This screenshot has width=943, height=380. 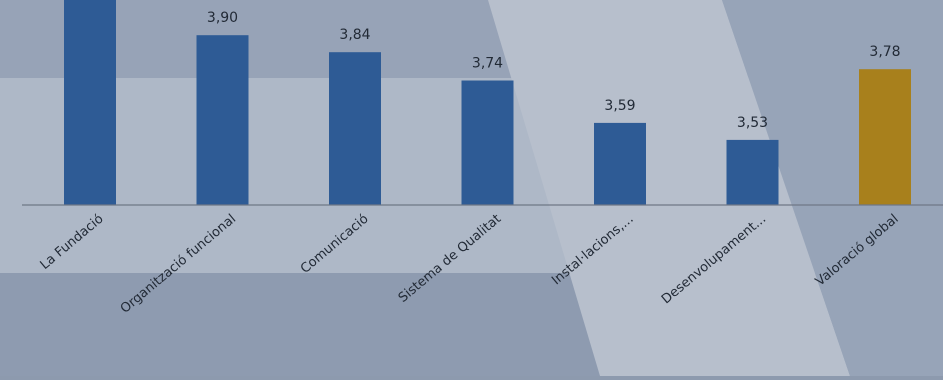 I want to click on value-label: 3,74, so click(x=487, y=64).